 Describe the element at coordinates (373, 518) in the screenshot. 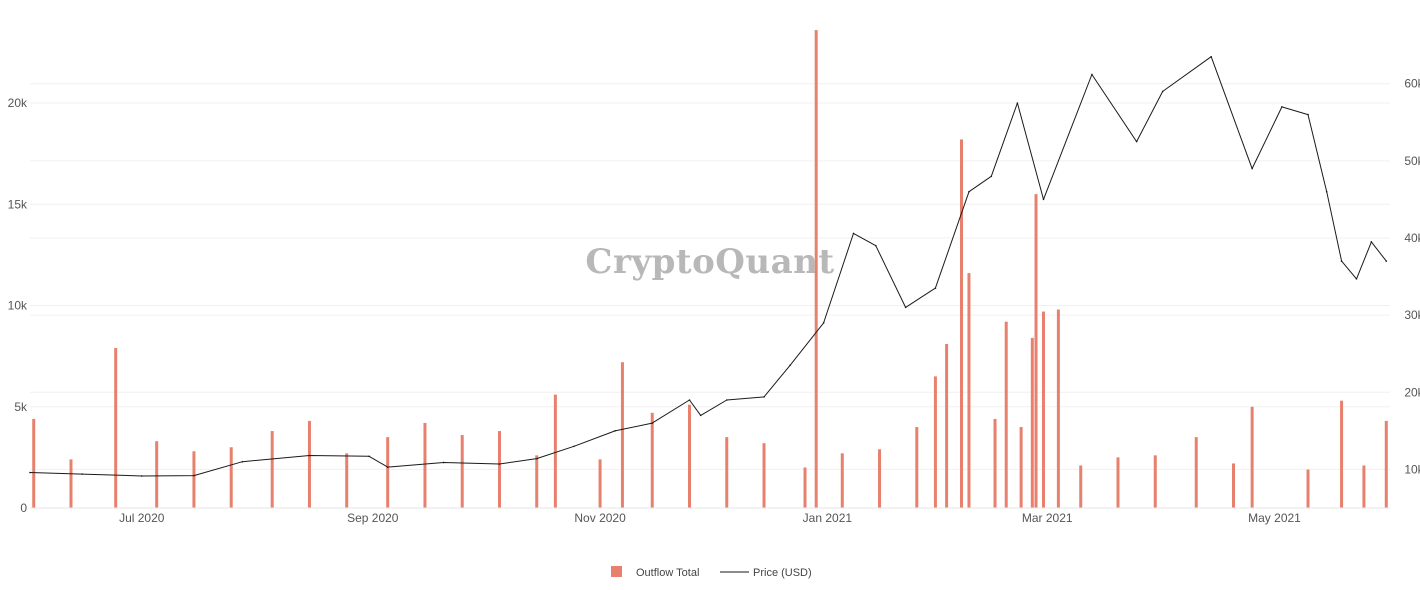

I see `x-tick-label: Sep 2020` at that location.